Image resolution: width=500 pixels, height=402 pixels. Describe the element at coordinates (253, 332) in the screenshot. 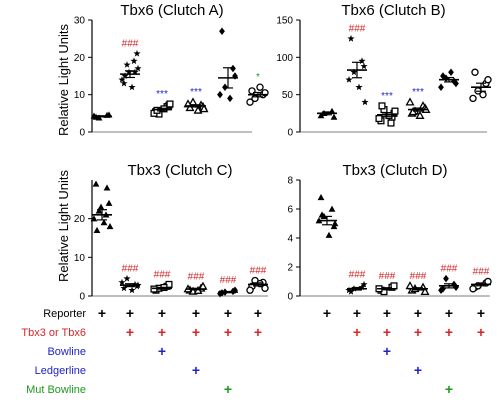

I see `condition-row: Tbx3 or Tbx6 + + + + + + + + + +` at that location.